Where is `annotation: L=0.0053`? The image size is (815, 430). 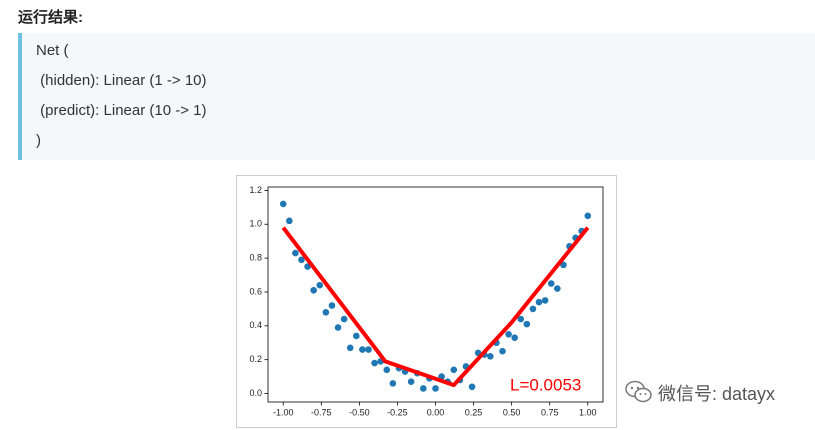
annotation: L=0.0053 is located at coordinates (545, 384).